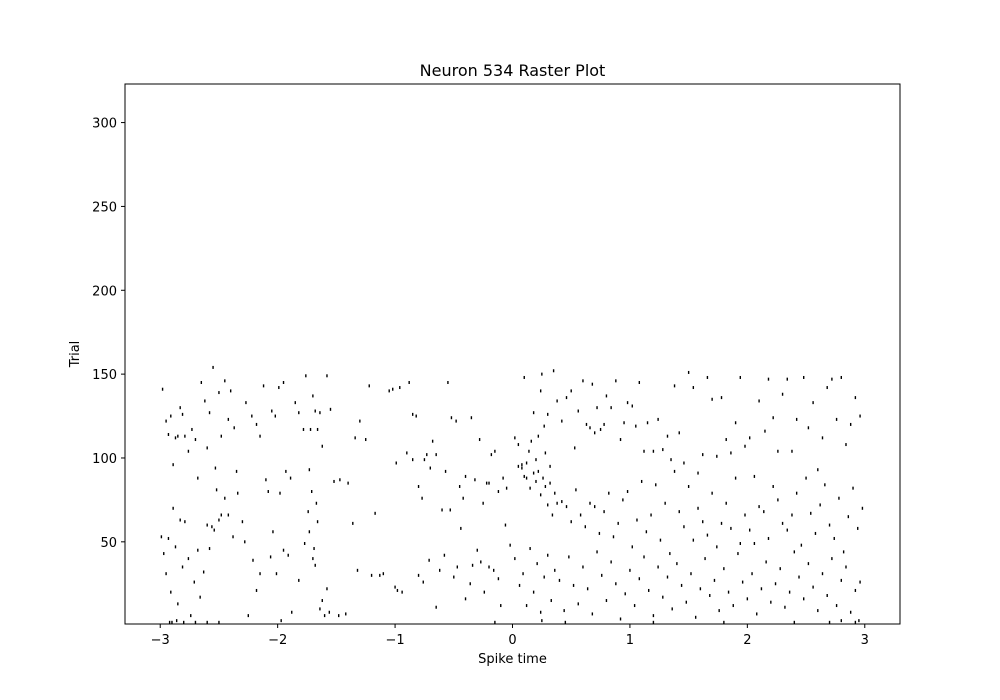  I want to click on x-tick-label: −1, so click(394, 640).